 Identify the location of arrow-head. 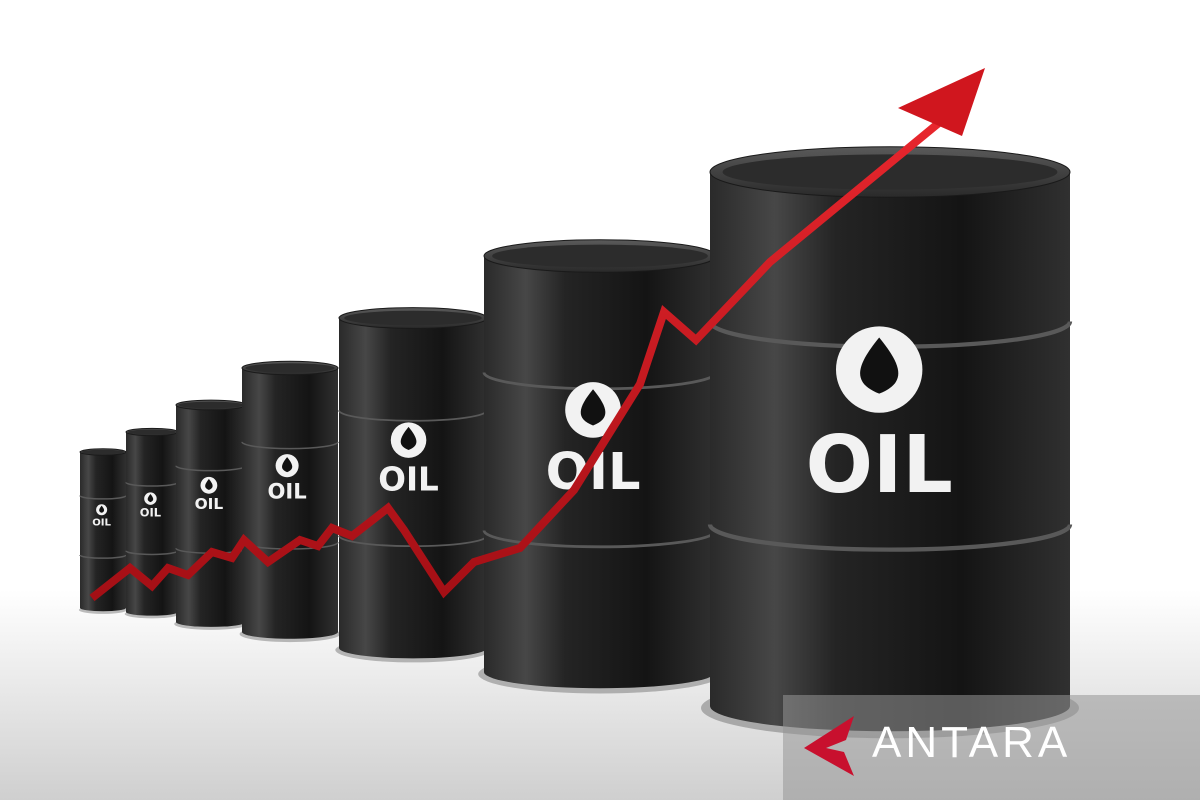
(941, 102).